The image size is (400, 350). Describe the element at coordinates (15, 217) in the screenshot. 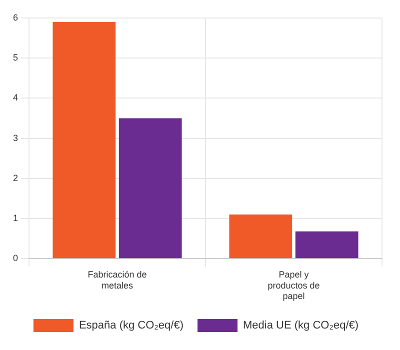

I see `y-tick-label: 1` at that location.